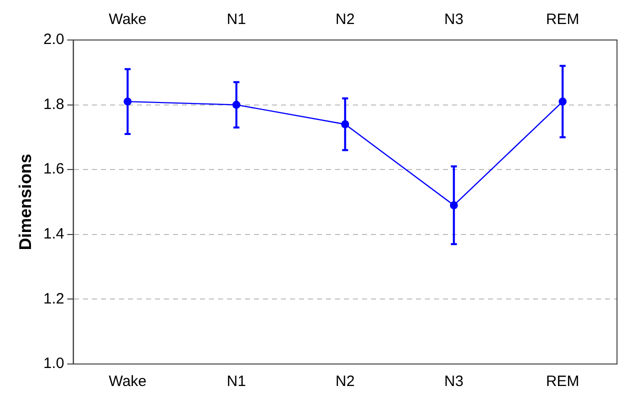 This screenshot has height=402, width=641. What do you see at coordinates (53, 169) in the screenshot?
I see `y-tick-label: 1.6` at bounding box center [53, 169].